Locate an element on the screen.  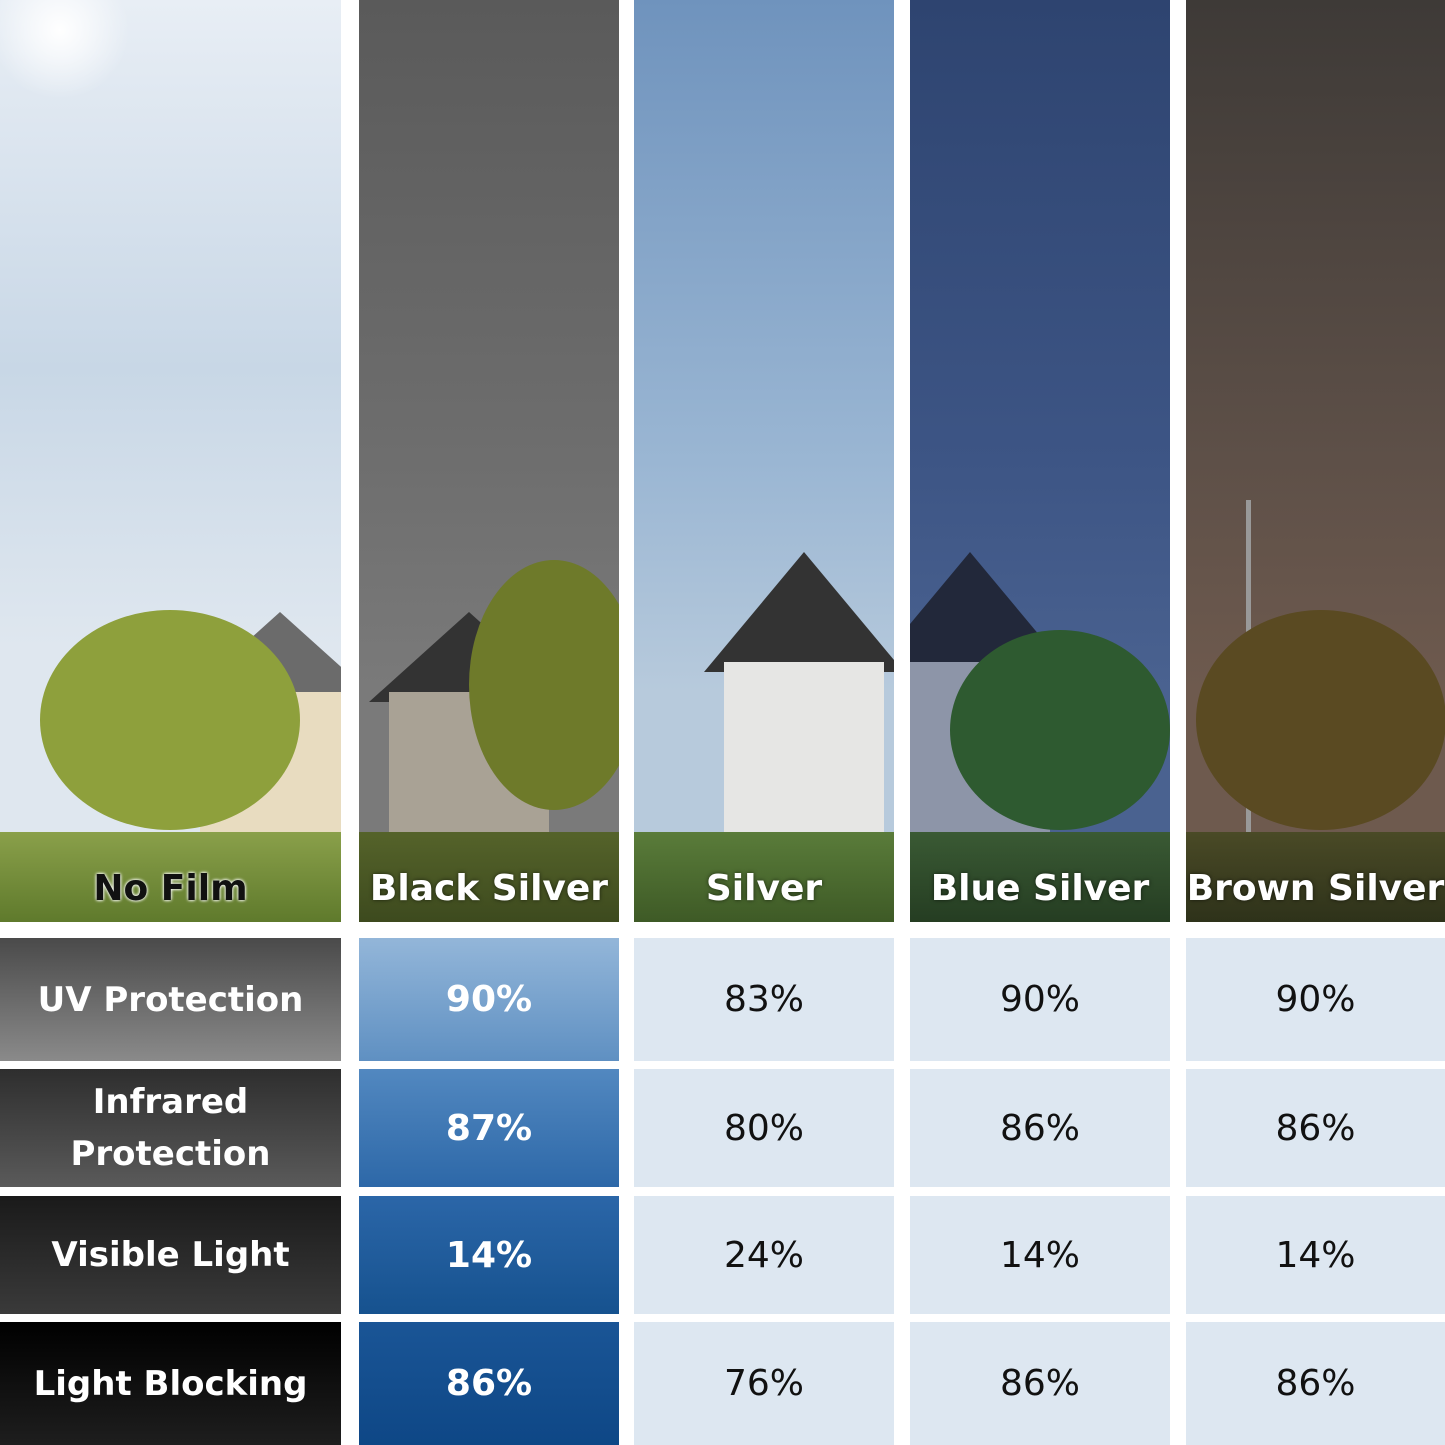
row-label: Infrared Protection is located at coordinates (170, 1128).